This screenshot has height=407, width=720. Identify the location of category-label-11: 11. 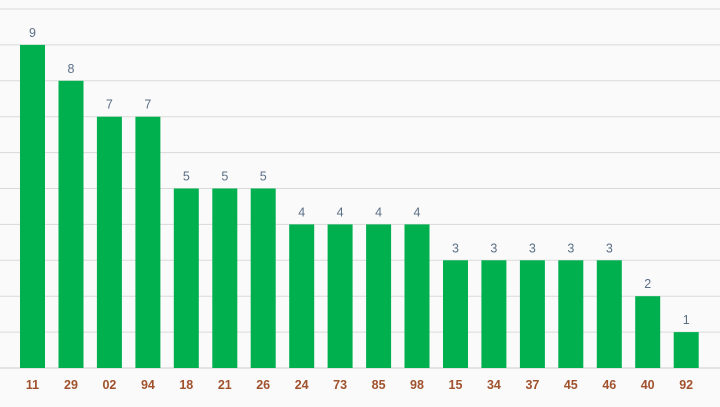
(32, 385).